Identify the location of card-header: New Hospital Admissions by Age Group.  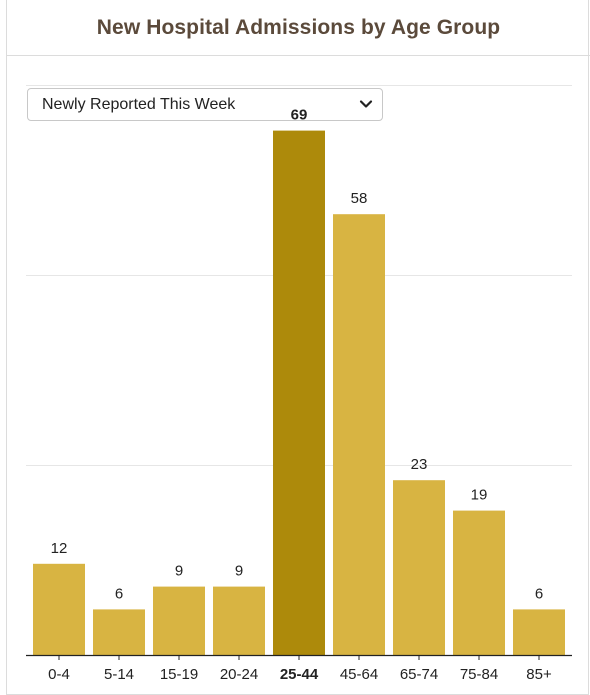
(298, 28).